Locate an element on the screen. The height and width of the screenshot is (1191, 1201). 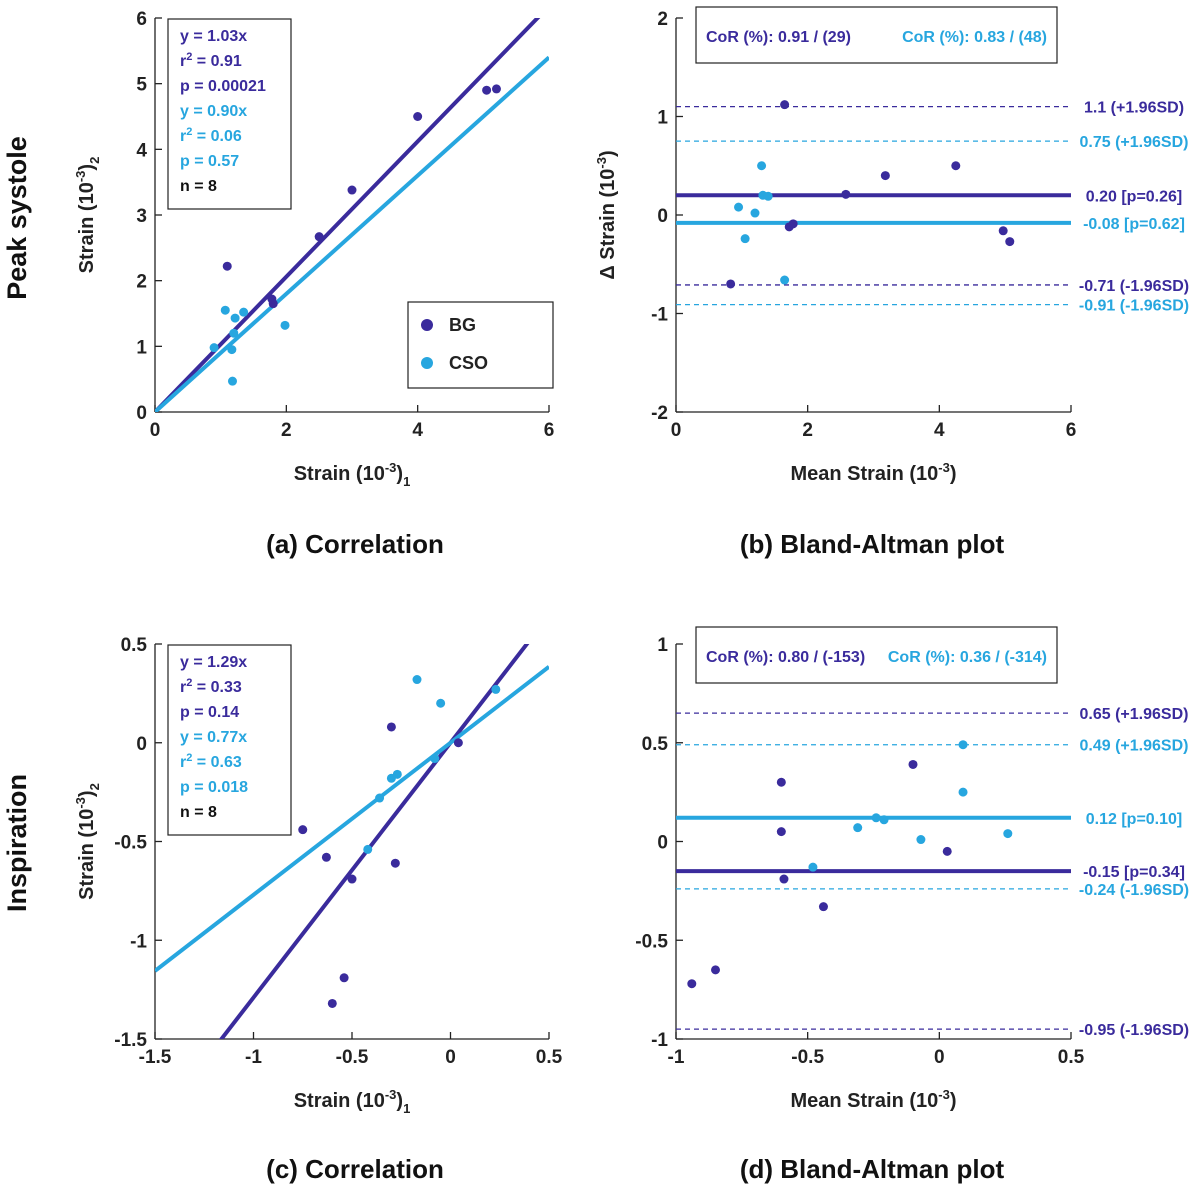
x-tick-label: -1.5 is located at coordinates (155, 1057).